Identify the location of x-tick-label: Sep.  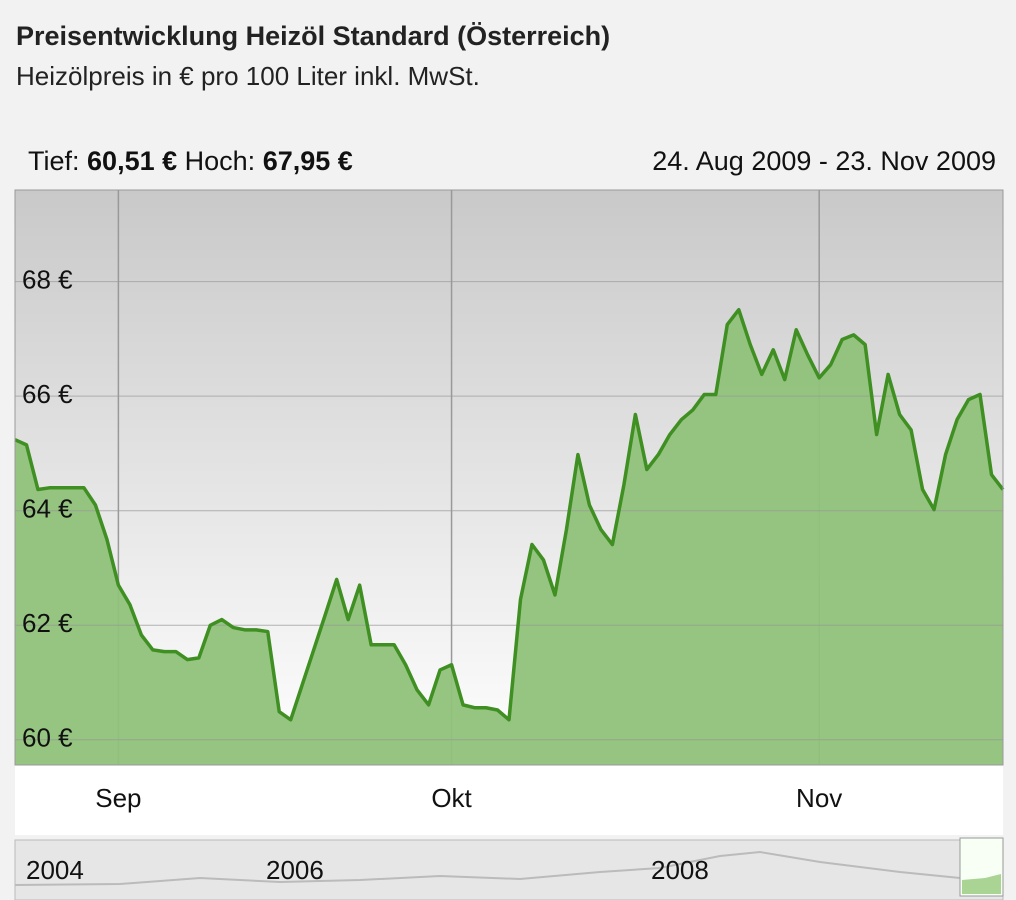
(118, 798).